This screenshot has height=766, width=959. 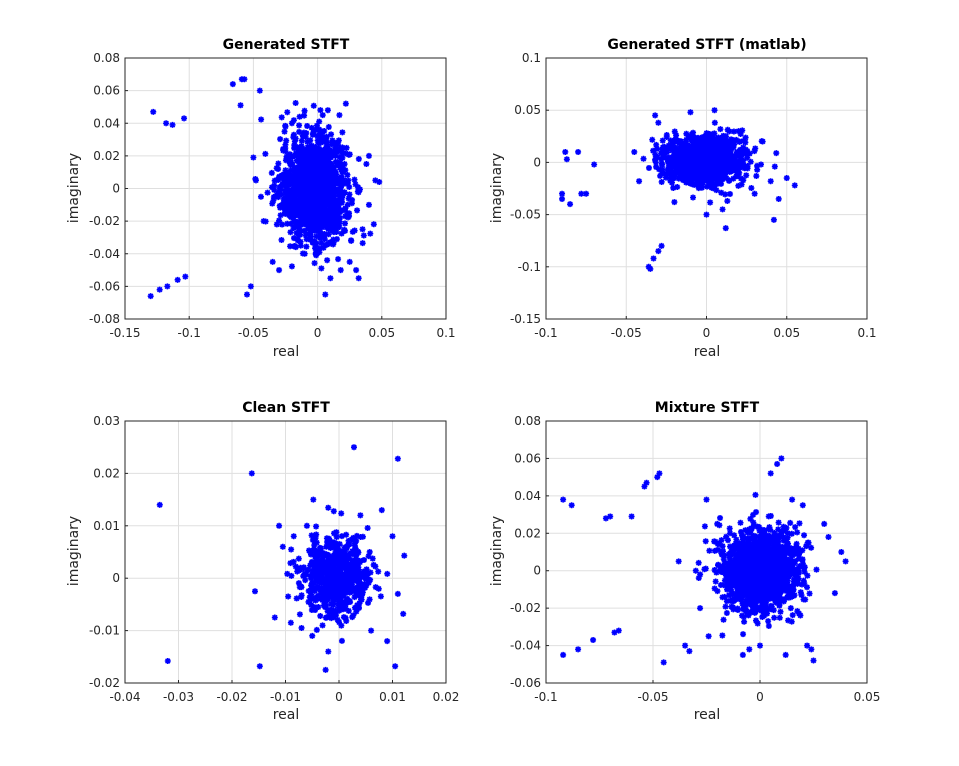 I want to click on y-tick-label: -0.08, so click(x=104, y=319).